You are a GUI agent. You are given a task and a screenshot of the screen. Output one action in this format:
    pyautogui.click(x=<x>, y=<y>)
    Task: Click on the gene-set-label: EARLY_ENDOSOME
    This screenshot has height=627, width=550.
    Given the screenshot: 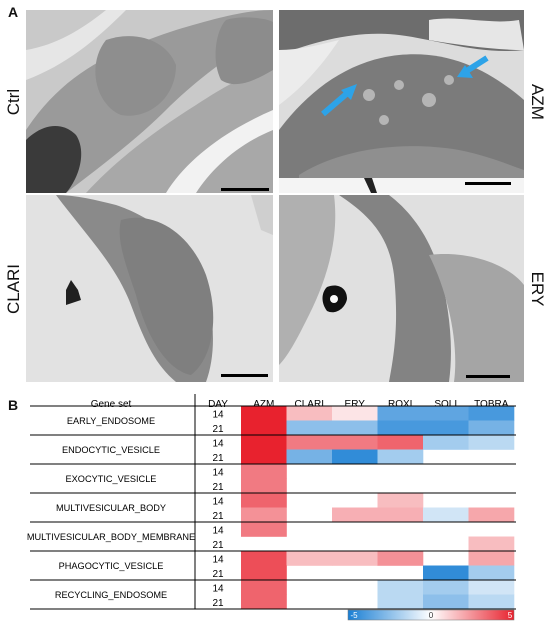 What is the action you would take?
    pyautogui.click(x=111, y=421)
    